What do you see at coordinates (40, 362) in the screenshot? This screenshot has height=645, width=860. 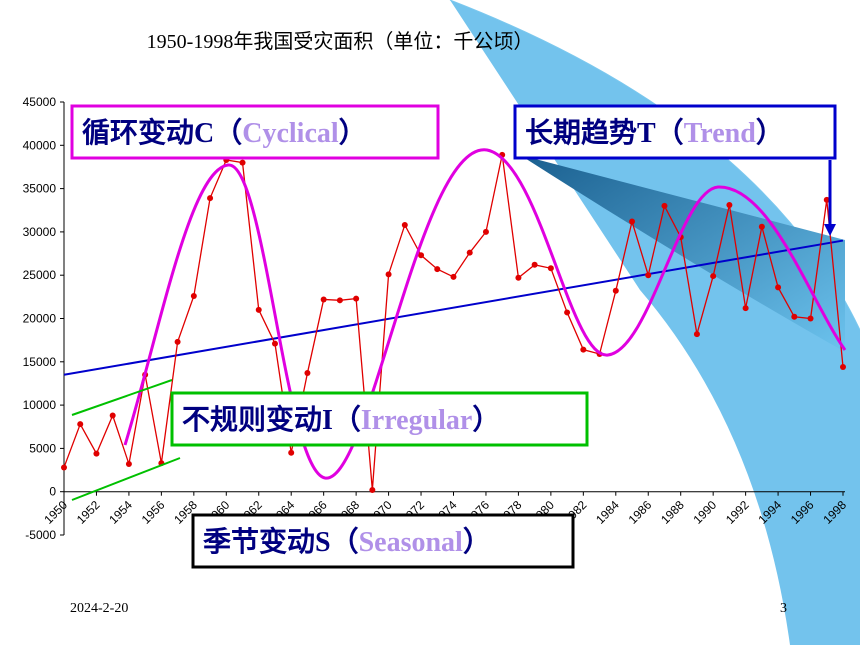 I see `y-tick-label: 15000` at bounding box center [40, 362].